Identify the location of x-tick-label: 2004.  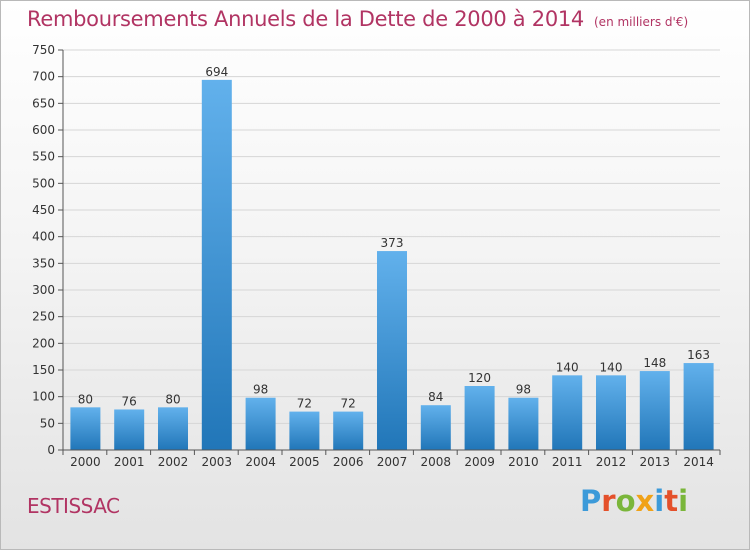
(260, 462).